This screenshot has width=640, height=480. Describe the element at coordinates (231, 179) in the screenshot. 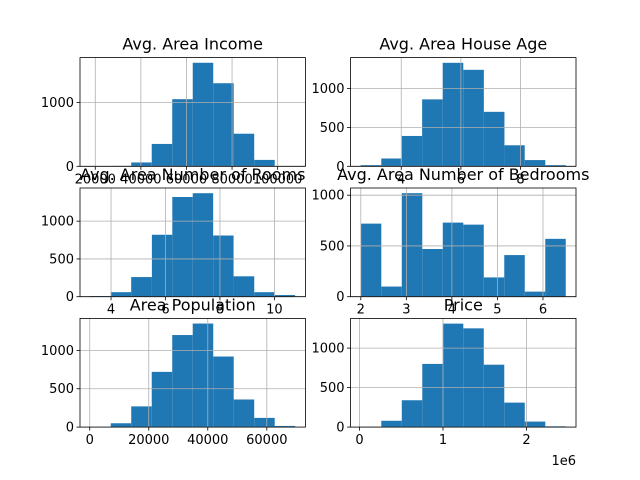

I see `x-tick-label: 80000` at that location.